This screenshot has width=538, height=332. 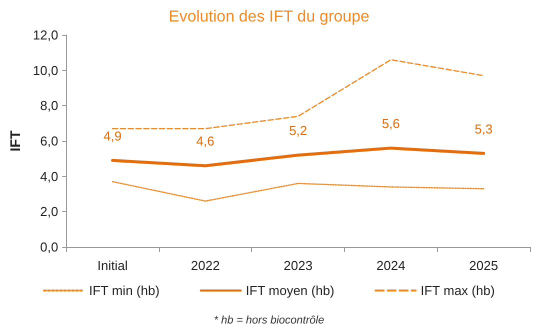 I want to click on y-tick-label: 10,0, so click(x=45, y=70).